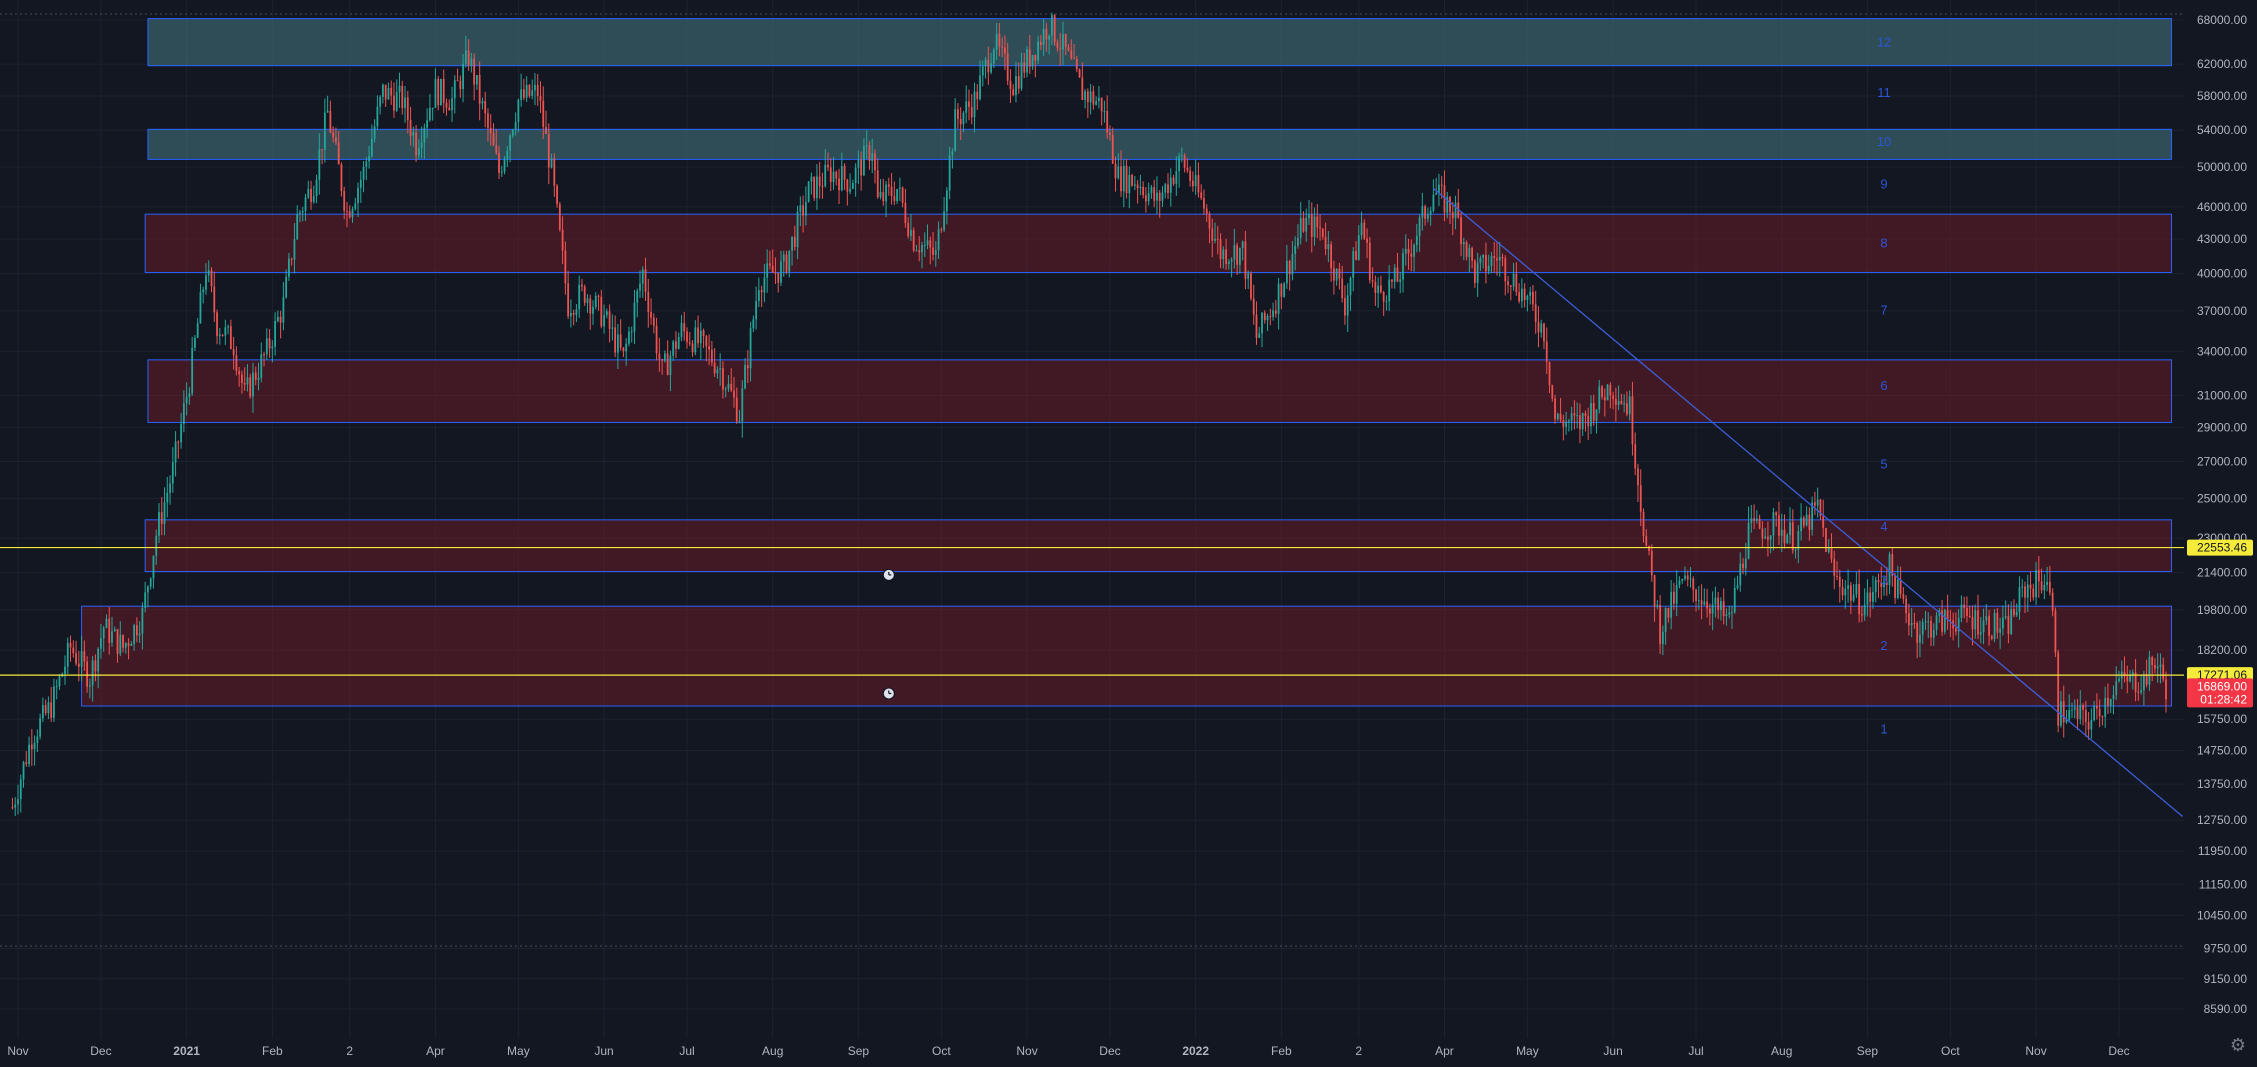  What do you see at coordinates (2238, 1045) in the screenshot?
I see `chart-settings-icon: ⚙` at bounding box center [2238, 1045].